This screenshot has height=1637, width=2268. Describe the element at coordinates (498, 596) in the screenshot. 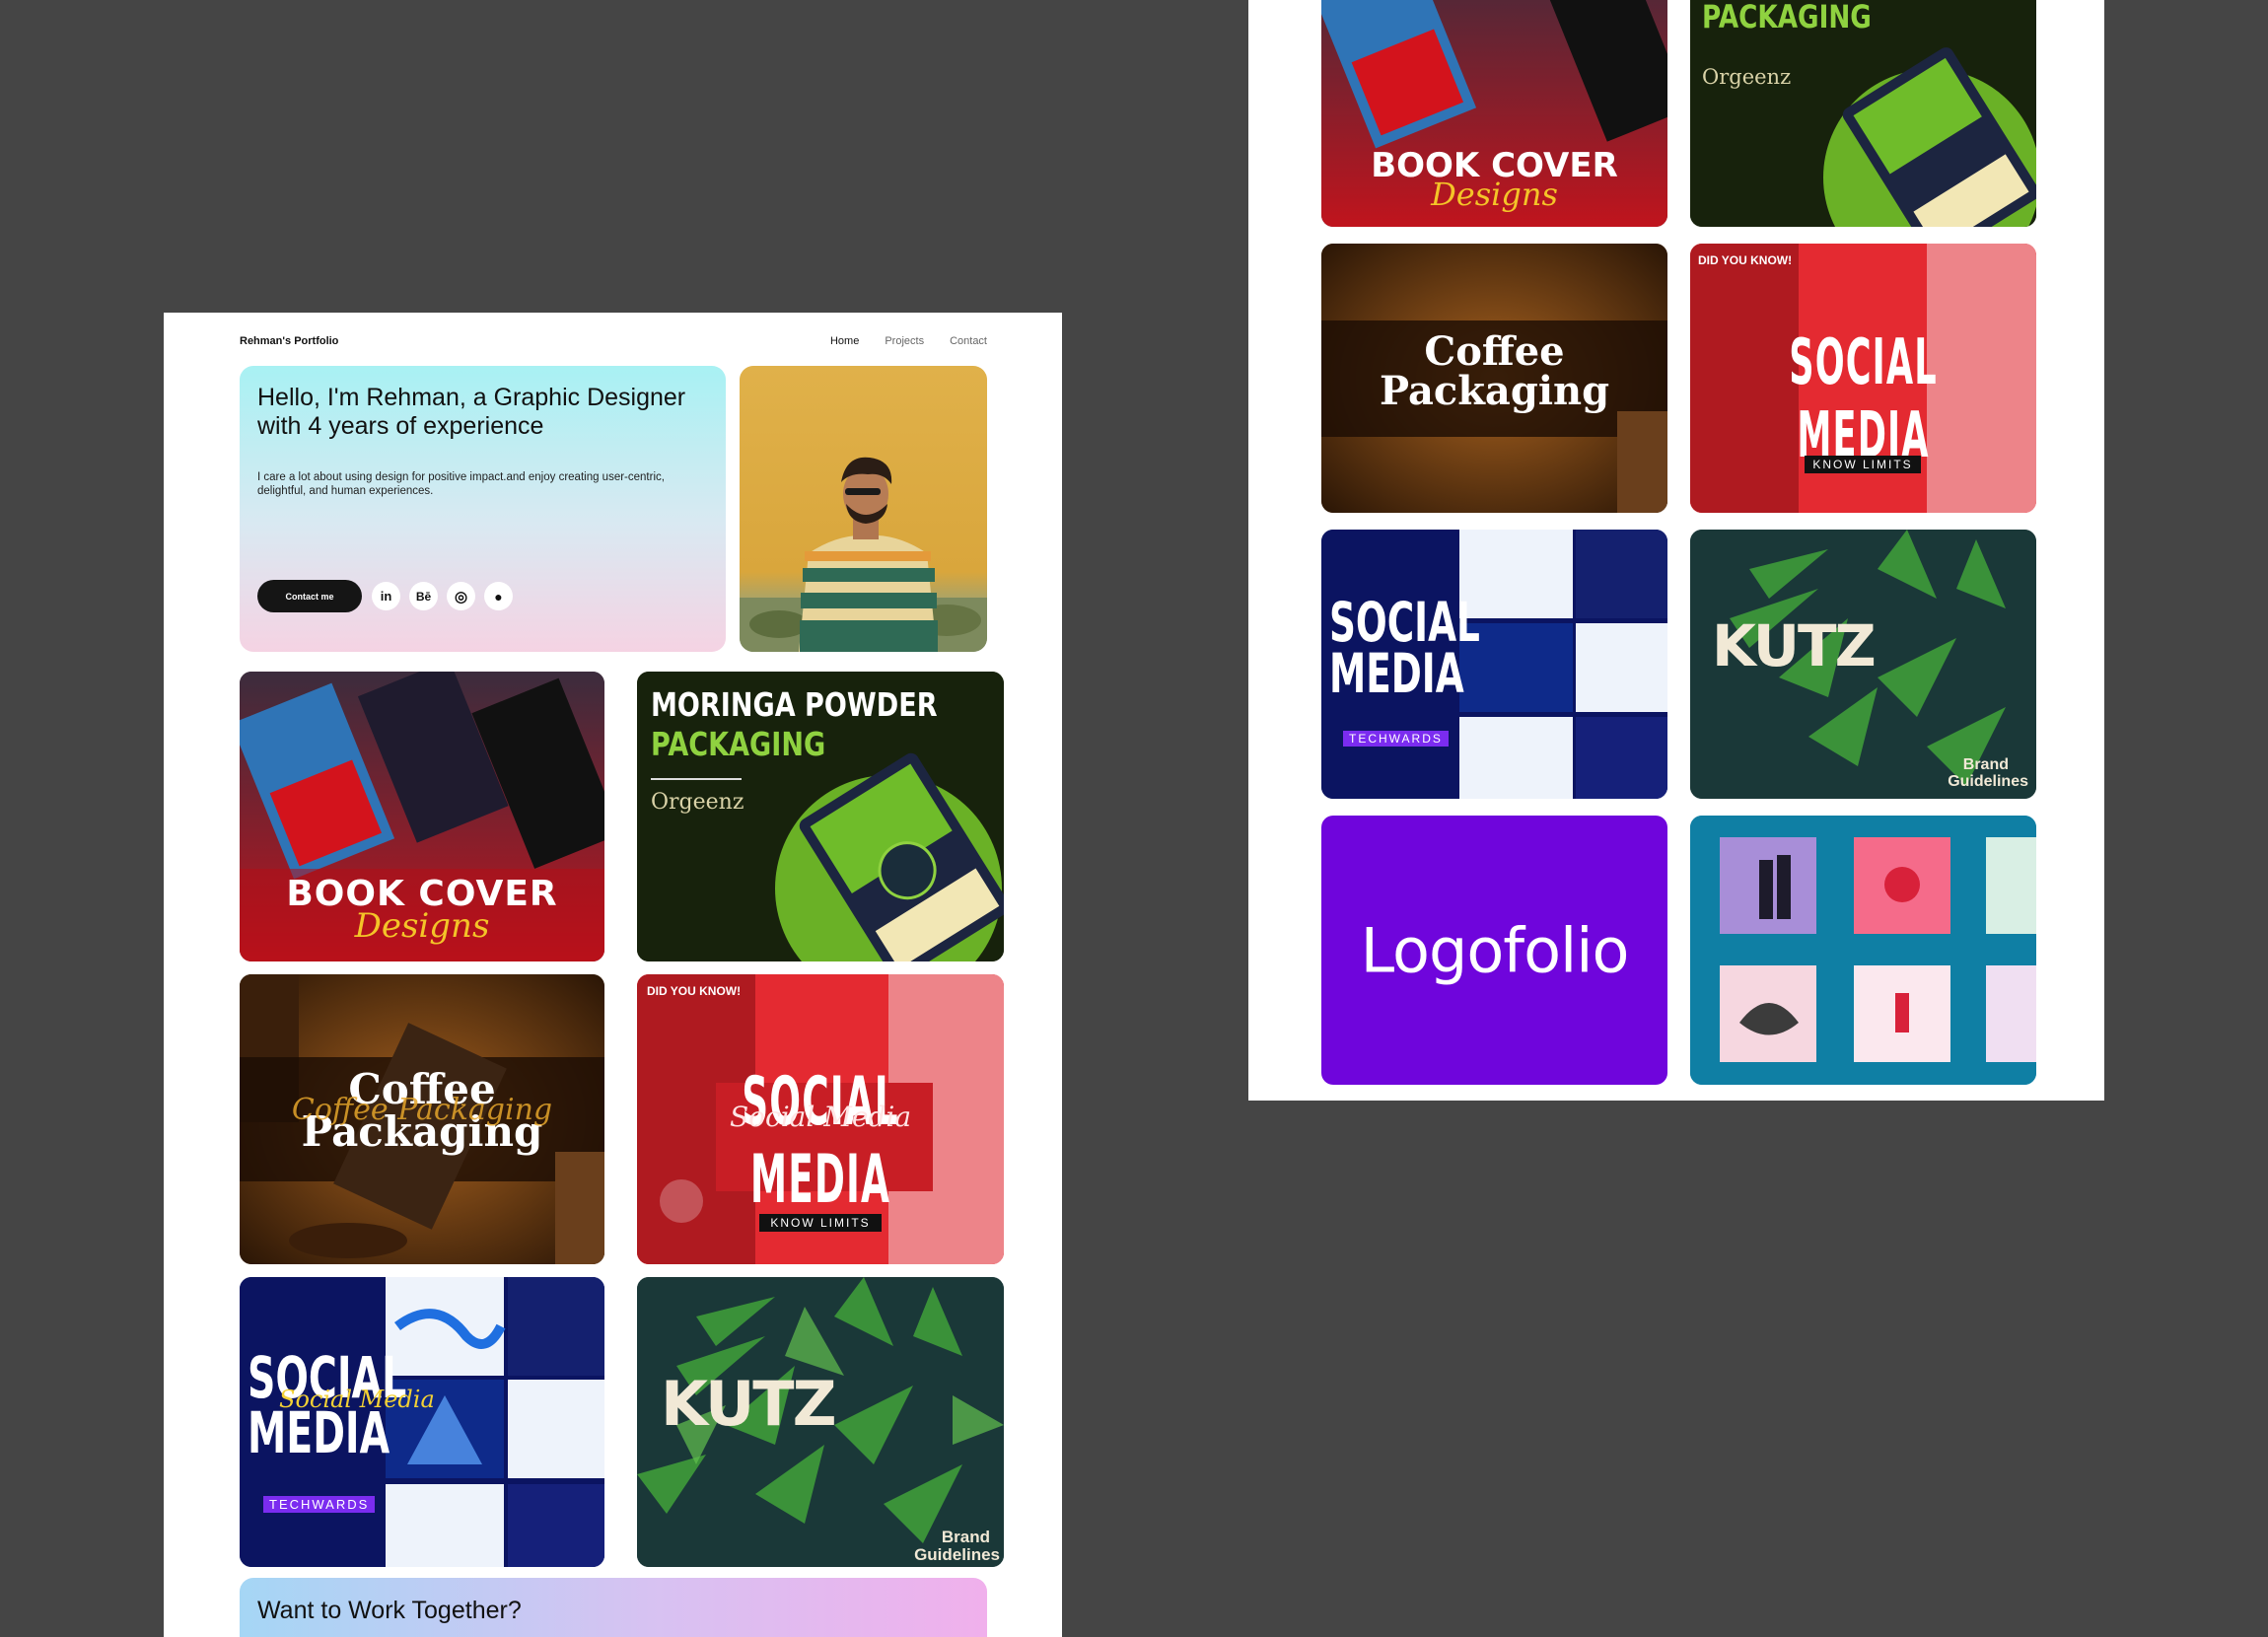

I see `github-icon: ●` at that location.